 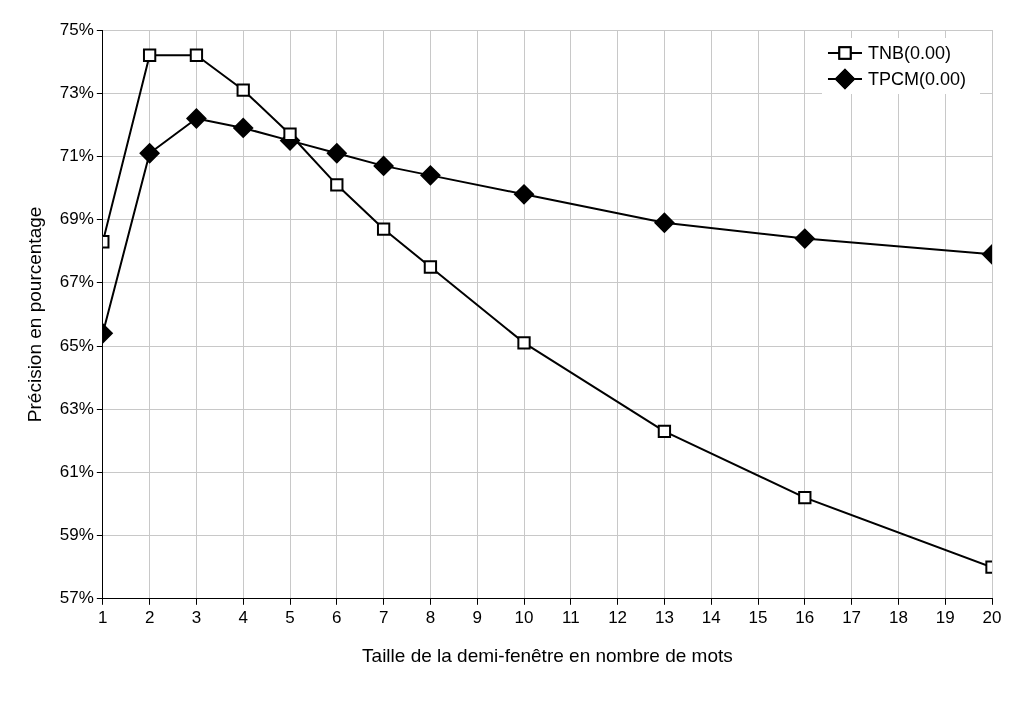 What do you see at coordinates (916, 78) in the screenshot?
I see `legend-label: TPCM(0.00)` at bounding box center [916, 78].